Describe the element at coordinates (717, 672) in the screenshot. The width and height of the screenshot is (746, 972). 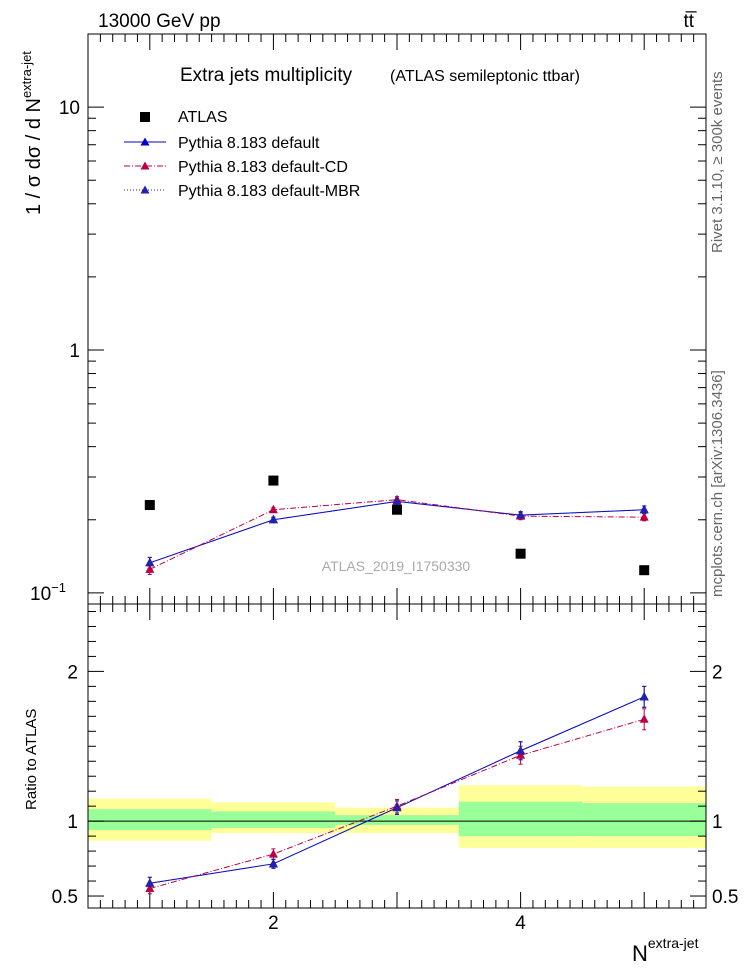
I see `ratio-y-tick-label-right: 2` at that location.